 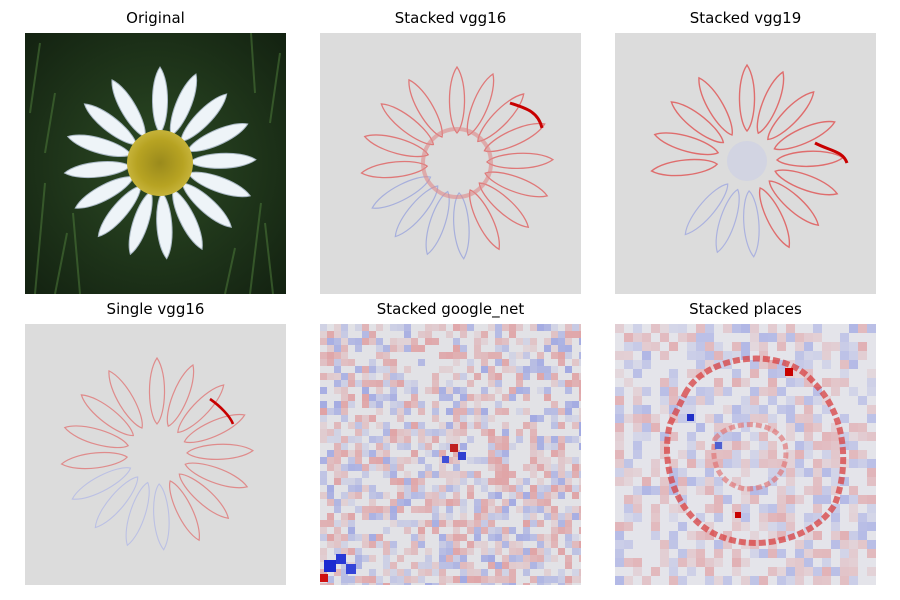 I want to click on heatmap-single-vgg16, so click(x=155, y=454).